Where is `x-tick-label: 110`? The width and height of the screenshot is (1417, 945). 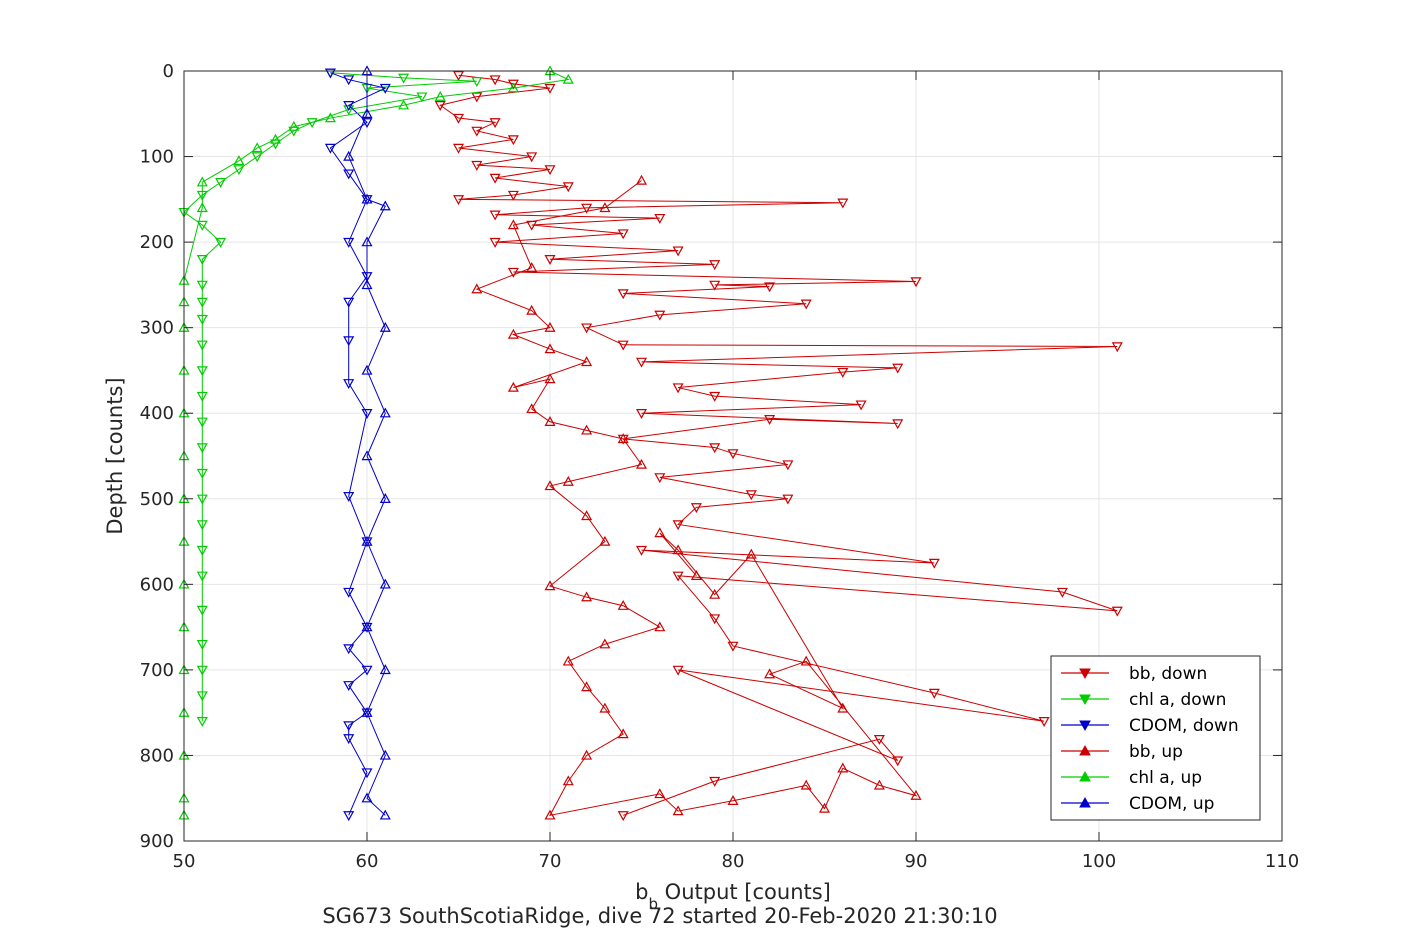 x-tick-label: 110 is located at coordinates (1282, 861).